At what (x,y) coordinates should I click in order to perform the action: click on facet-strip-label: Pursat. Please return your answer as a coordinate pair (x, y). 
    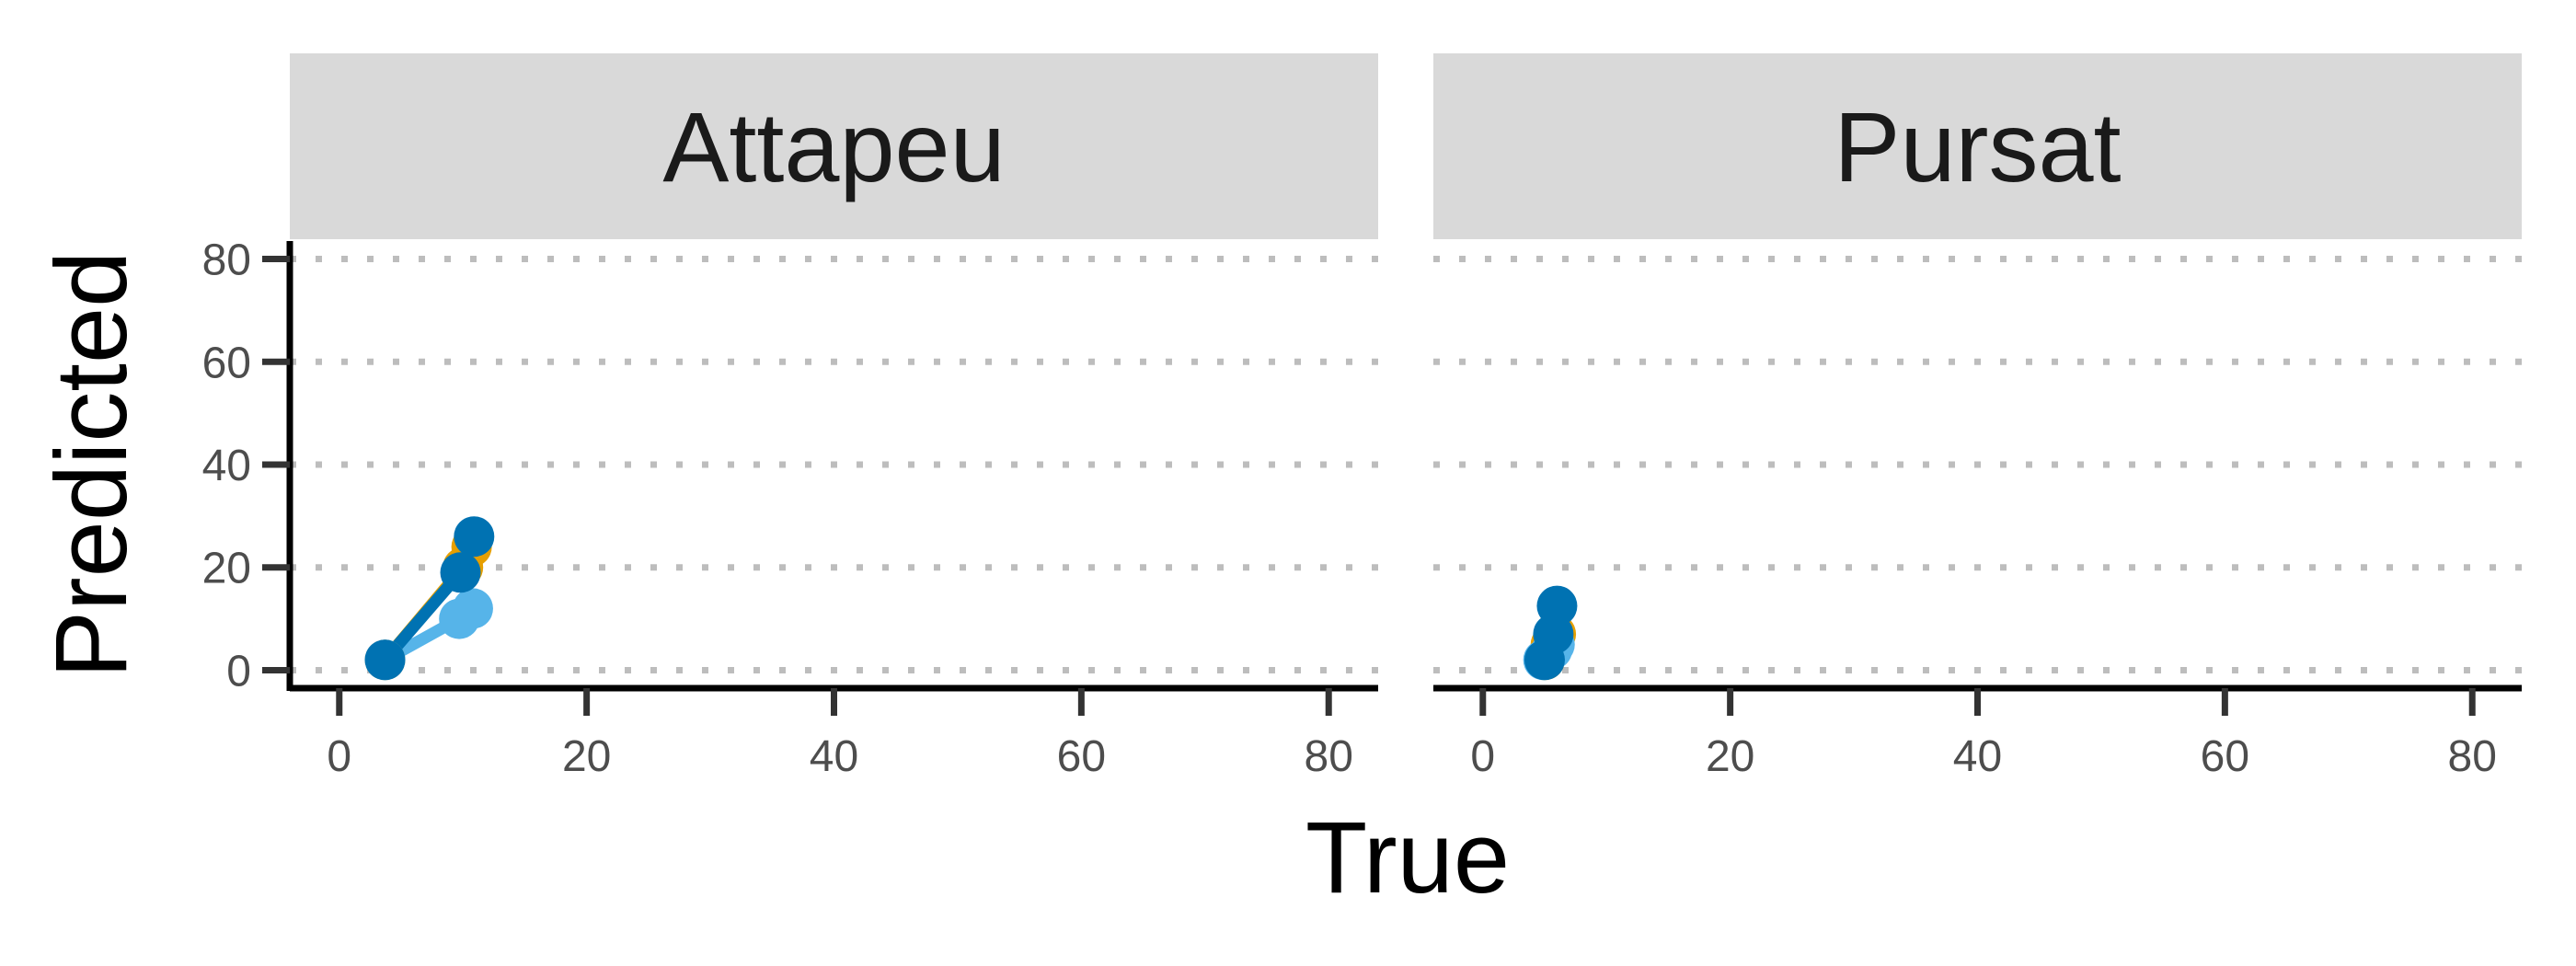
    Looking at the image, I should click on (1978, 146).